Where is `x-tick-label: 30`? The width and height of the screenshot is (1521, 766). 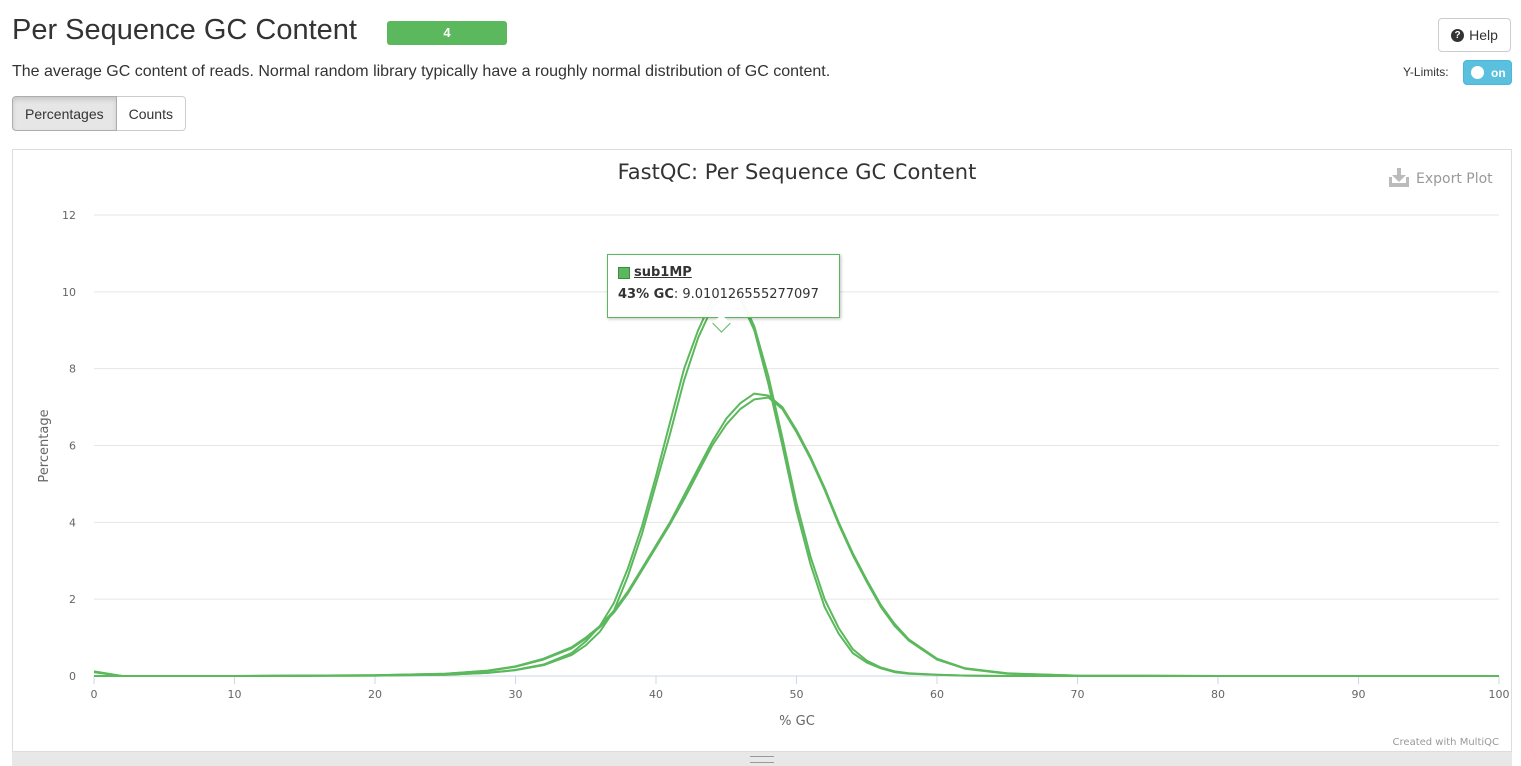 x-tick-label: 30 is located at coordinates (516, 694).